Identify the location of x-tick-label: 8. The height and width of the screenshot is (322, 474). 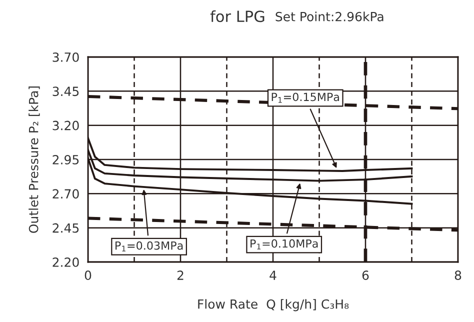
(458, 275).